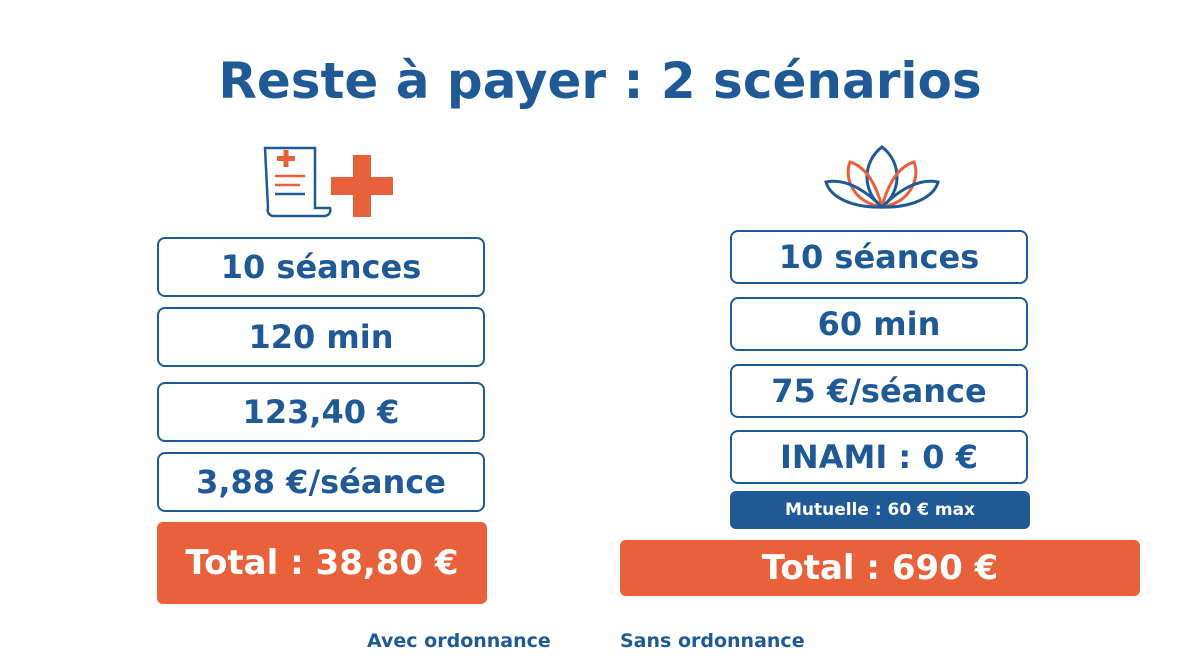 This screenshot has height=670, width=1200. I want to click on item-box: 3,88 €/séance, so click(321, 482).